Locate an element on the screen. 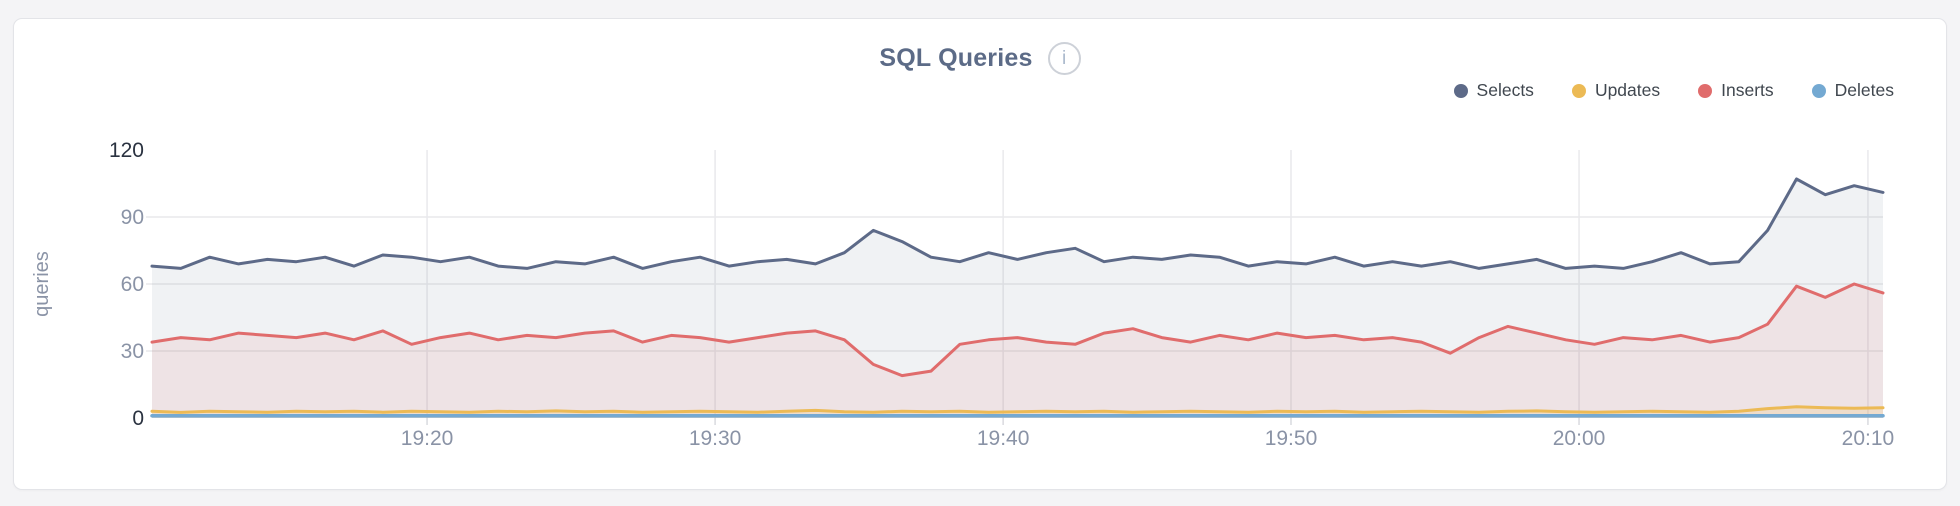 Image resolution: width=1960 pixels, height=506 pixels. x-tick-label: 19:50 is located at coordinates (1291, 438).